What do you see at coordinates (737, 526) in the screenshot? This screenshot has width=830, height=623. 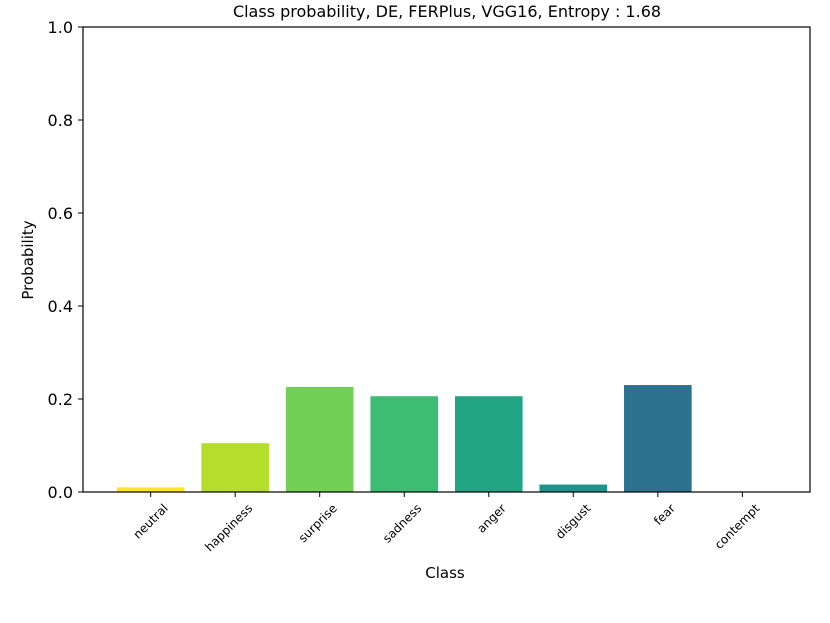 I see `x-tick-label: contempt` at bounding box center [737, 526].